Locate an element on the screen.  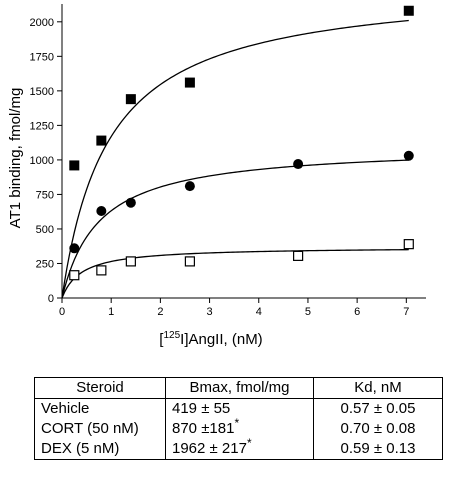
x-tick-label: 5 is located at coordinates (308, 312).